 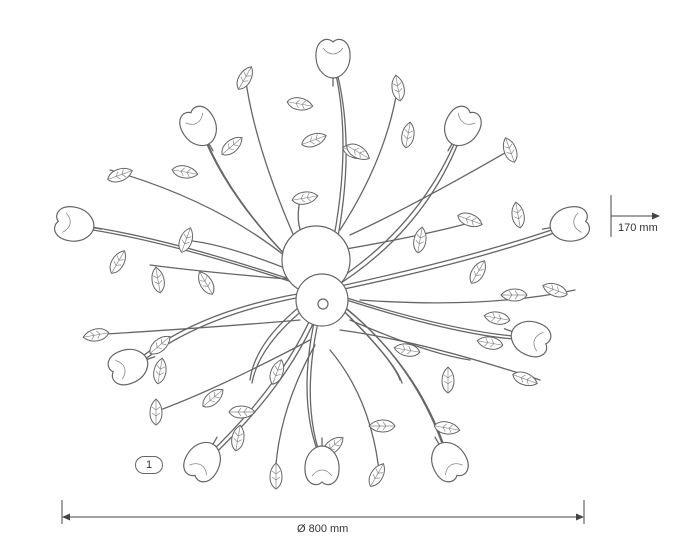 What do you see at coordinates (316, 276) in the screenshot?
I see `central-canopy` at bounding box center [316, 276].